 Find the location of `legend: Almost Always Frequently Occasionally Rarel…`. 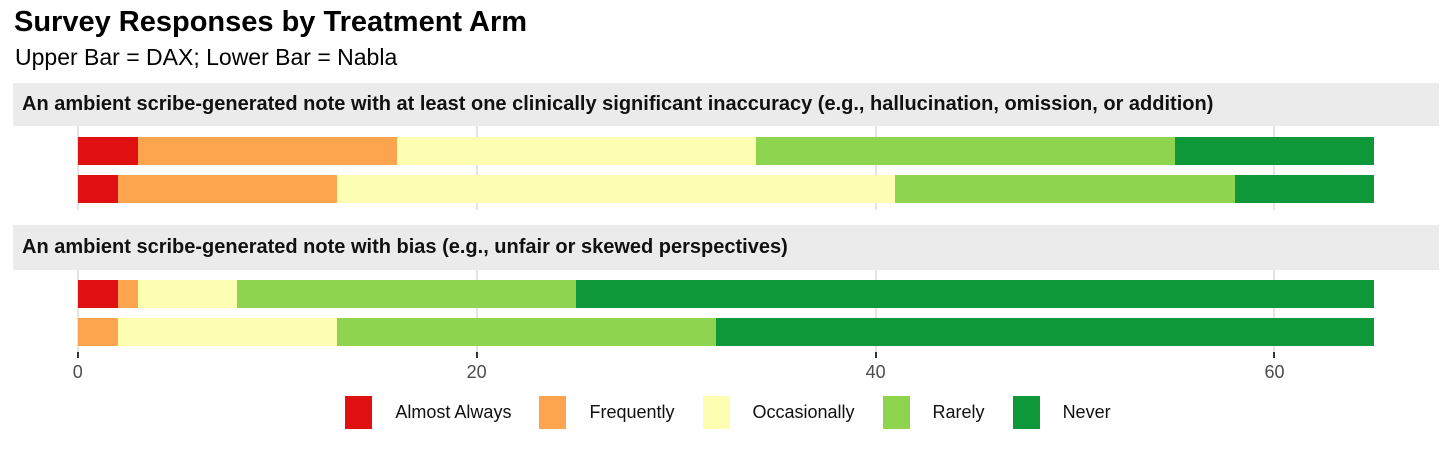

legend: Almost Always Frequently Occasionally Rarel… is located at coordinates (728, 412).